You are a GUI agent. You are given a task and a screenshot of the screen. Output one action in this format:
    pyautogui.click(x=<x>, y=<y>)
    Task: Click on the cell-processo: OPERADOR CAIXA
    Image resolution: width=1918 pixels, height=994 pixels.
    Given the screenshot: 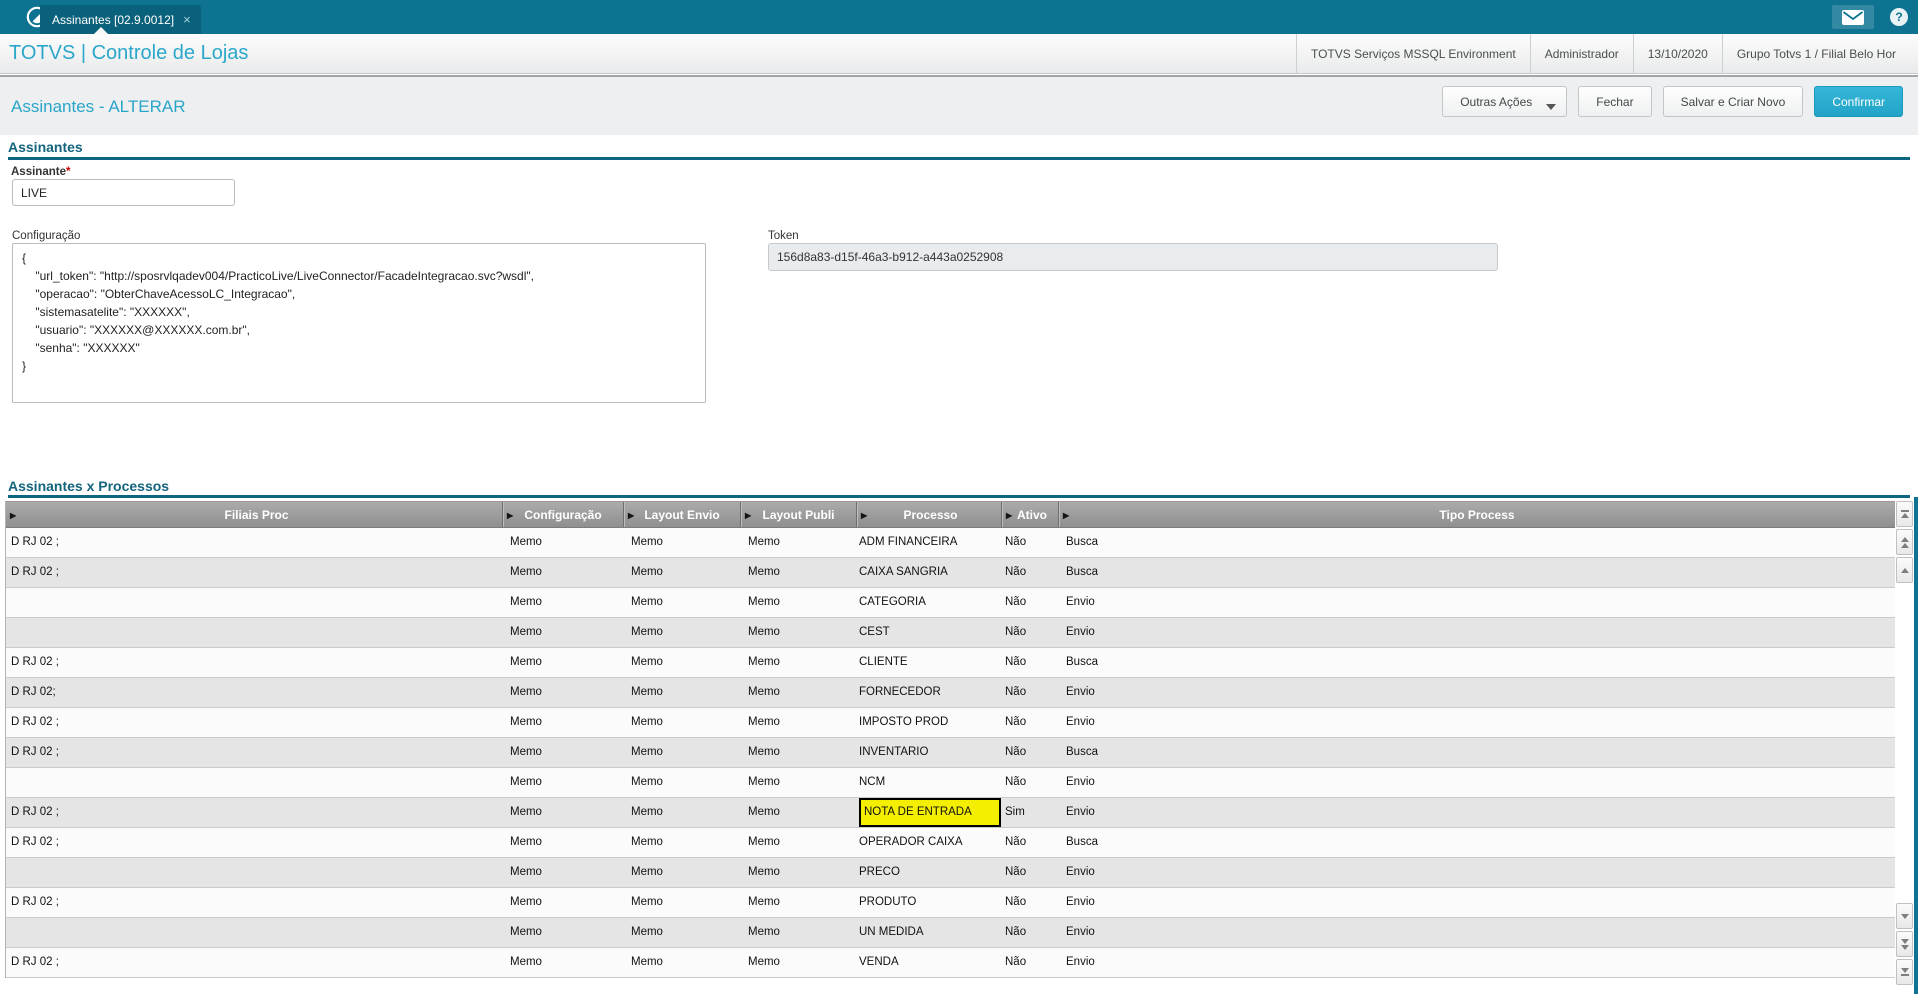 What is the action you would take?
    pyautogui.click(x=911, y=842)
    